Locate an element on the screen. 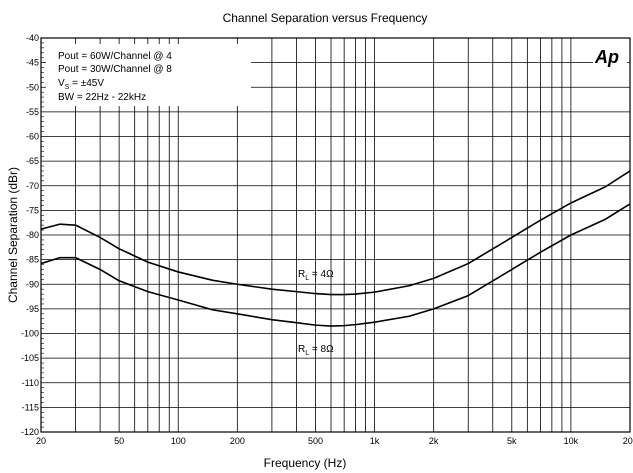  conditions-vs-value: = ±45V is located at coordinates (86, 83).